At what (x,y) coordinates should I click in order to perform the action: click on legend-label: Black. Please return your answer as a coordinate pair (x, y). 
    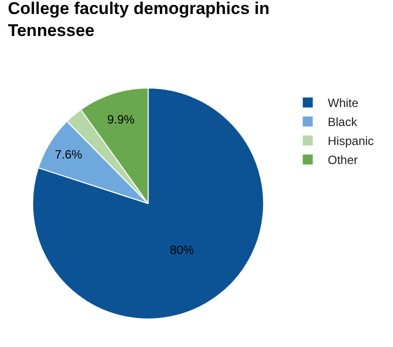
    Looking at the image, I should click on (343, 122).